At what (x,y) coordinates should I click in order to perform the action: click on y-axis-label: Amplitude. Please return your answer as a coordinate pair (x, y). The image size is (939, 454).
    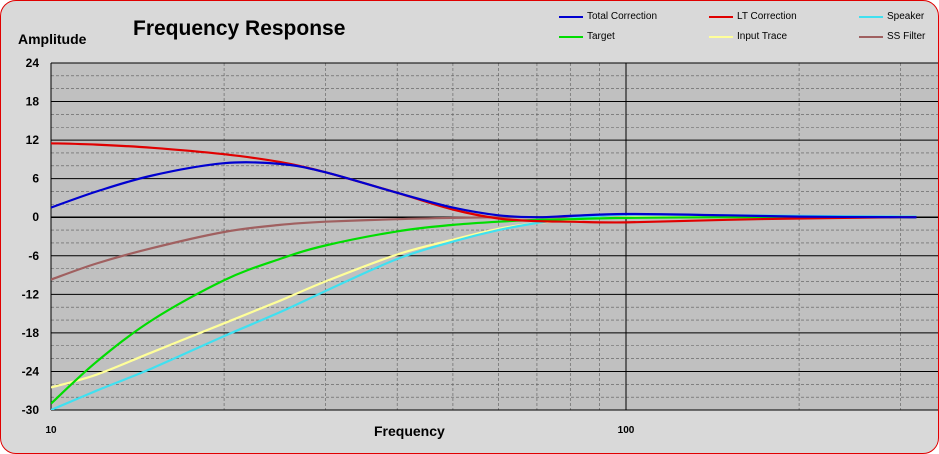
    Looking at the image, I should click on (52, 39).